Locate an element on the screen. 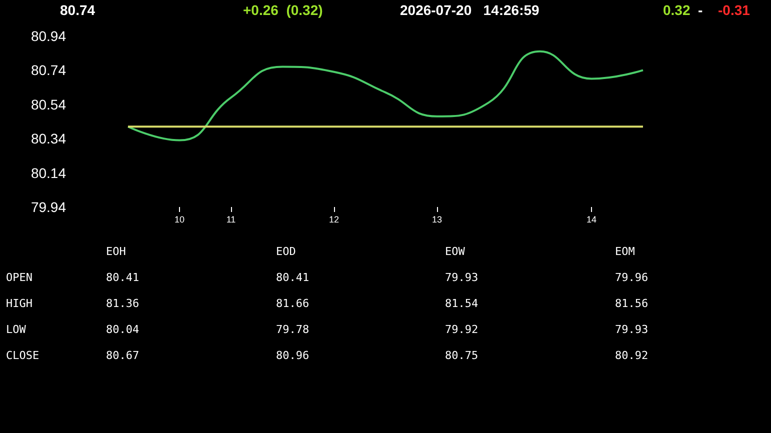 This screenshot has height=433, width=771. y-tick-label: 80.14 is located at coordinates (48, 172).